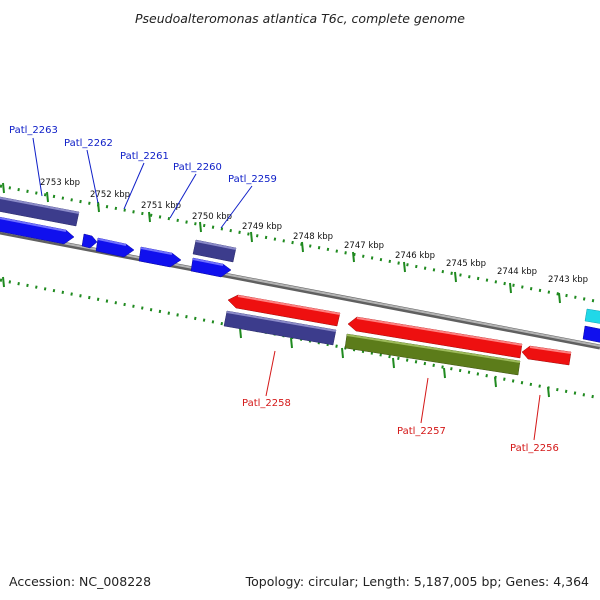 This screenshot has height=600, width=600. What do you see at coordinates (33, 130) in the screenshot?
I see `gene-label-top: Patl_2263` at bounding box center [33, 130].